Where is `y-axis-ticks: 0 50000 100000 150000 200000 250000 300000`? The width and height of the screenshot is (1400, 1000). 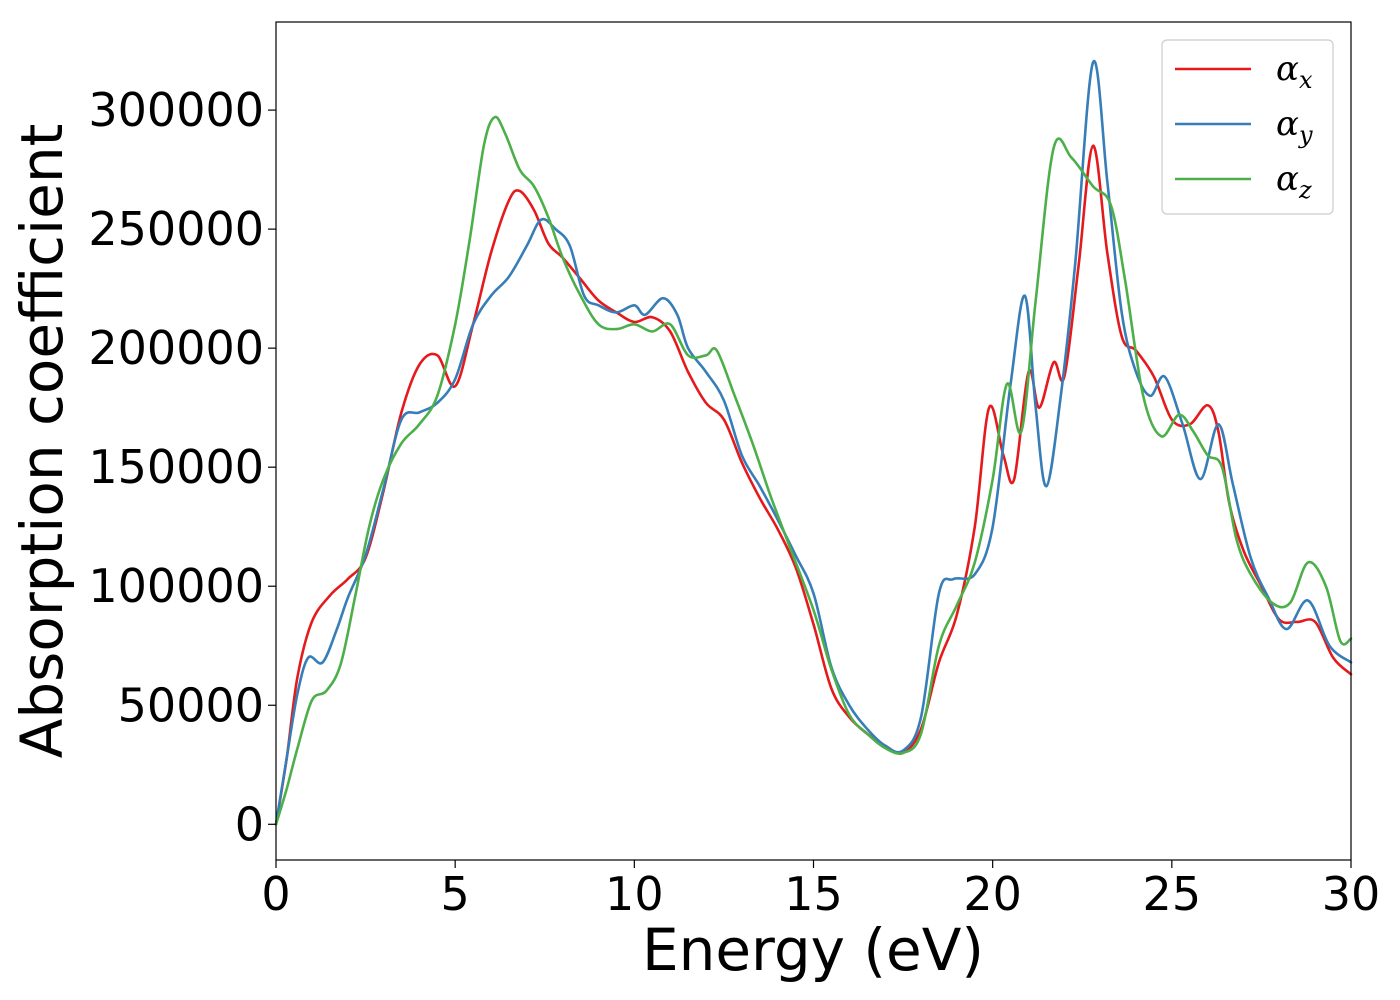 y-axis-ticks: 0 50000 100000 150000 200000 250000 300000 is located at coordinates (182, 467).